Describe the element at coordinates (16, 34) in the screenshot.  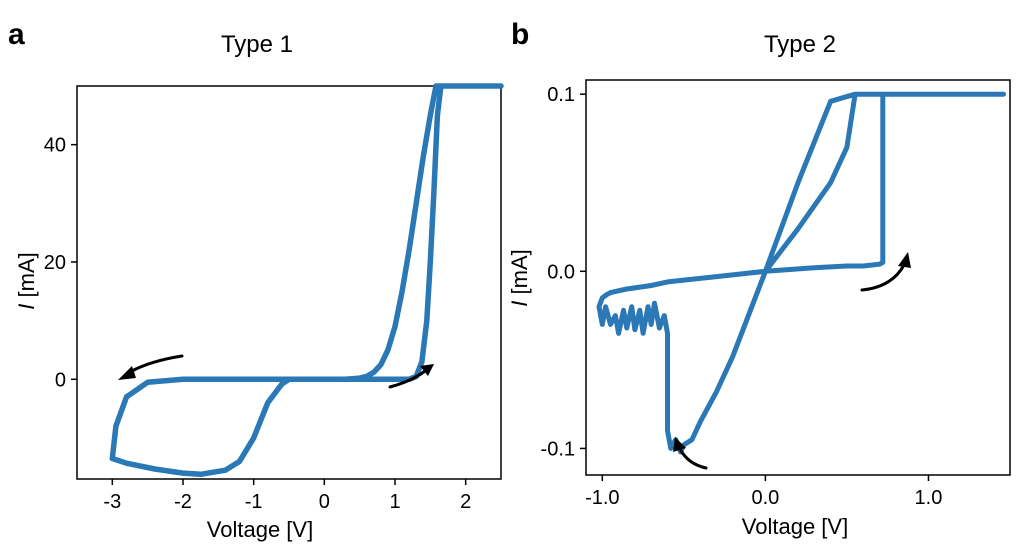
I see `panel-a-letter: a` at that location.